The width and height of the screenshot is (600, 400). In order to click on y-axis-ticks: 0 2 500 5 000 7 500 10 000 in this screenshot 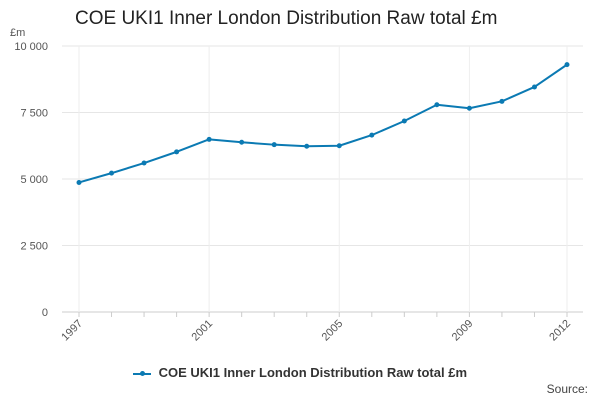, I will do `click(31, 180)`.